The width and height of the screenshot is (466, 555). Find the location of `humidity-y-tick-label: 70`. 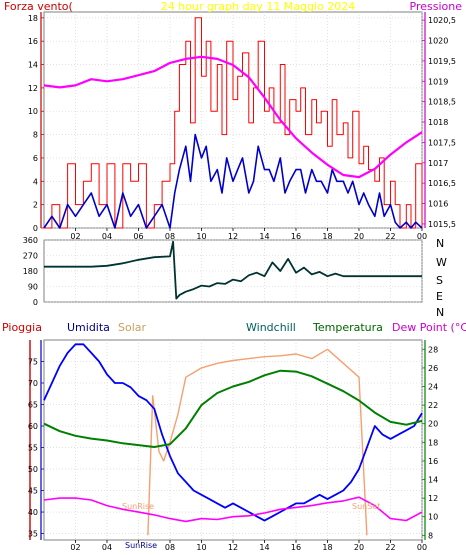

humidity-y-tick-label: 70 is located at coordinates (33, 383).